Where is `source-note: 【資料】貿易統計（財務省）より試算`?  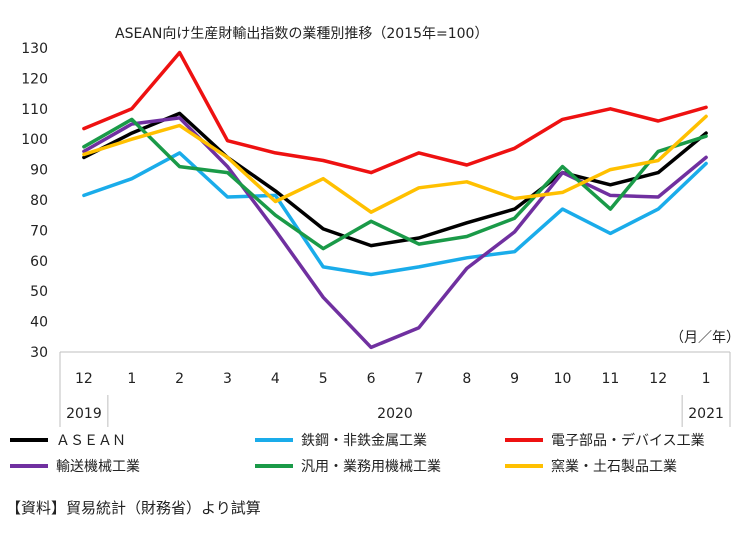
source-note: 【資料】貿易統計（財務省）より試算 is located at coordinates (133, 508).